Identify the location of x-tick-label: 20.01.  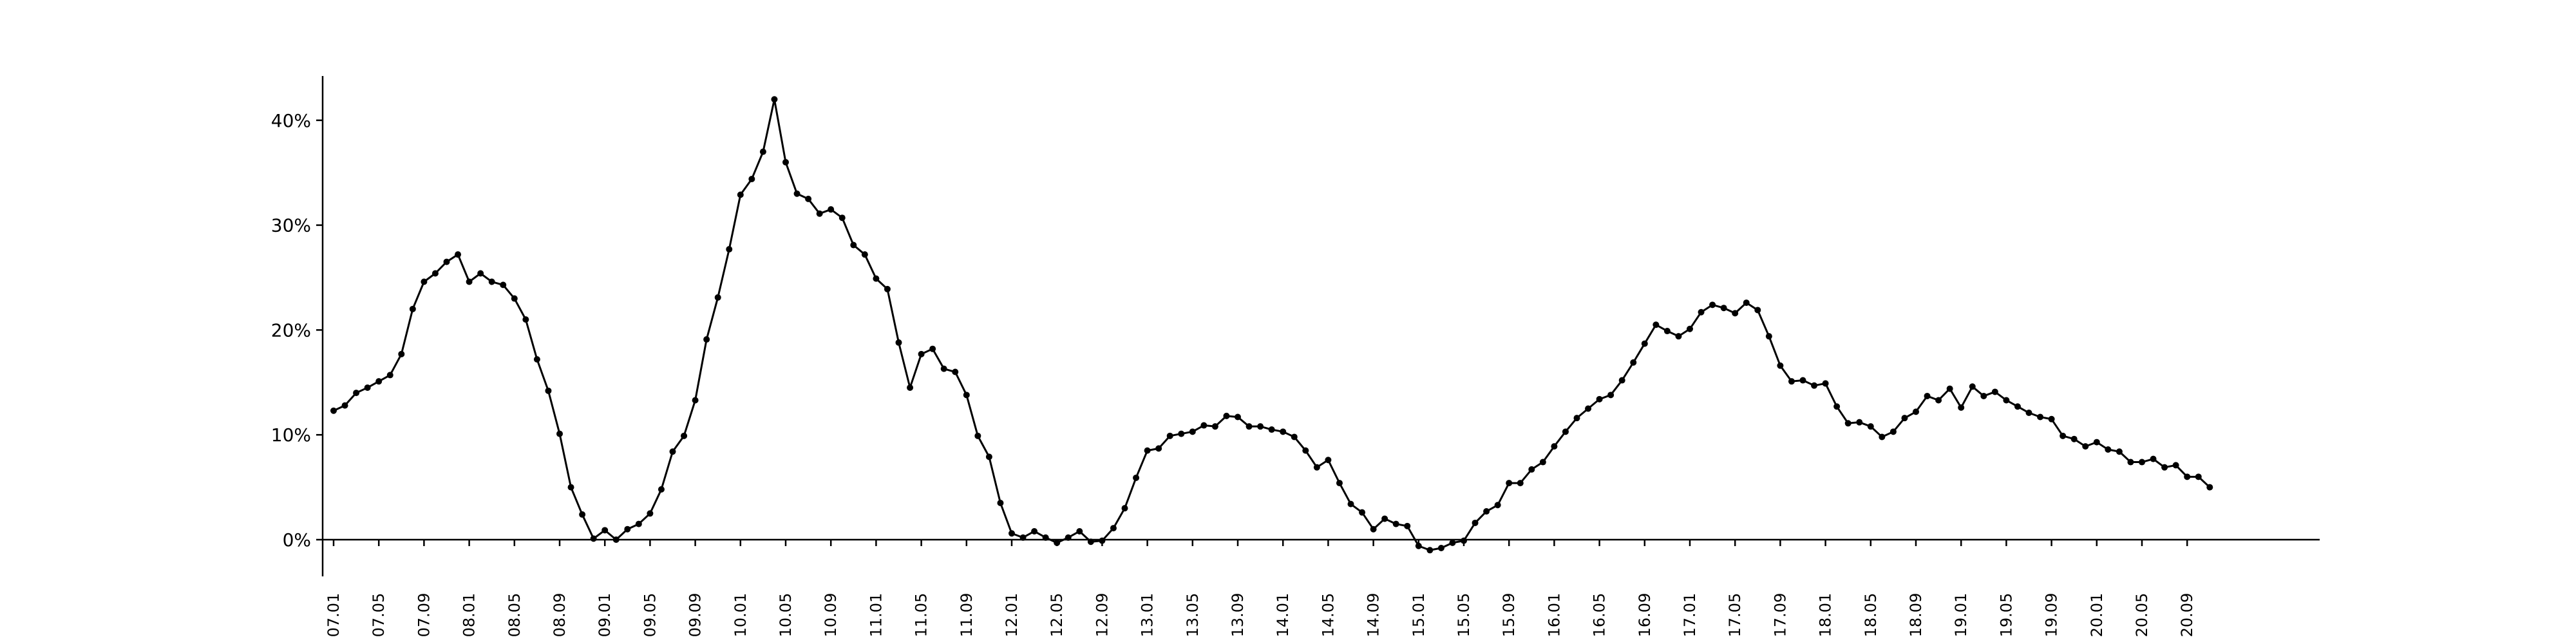
(2097, 615).